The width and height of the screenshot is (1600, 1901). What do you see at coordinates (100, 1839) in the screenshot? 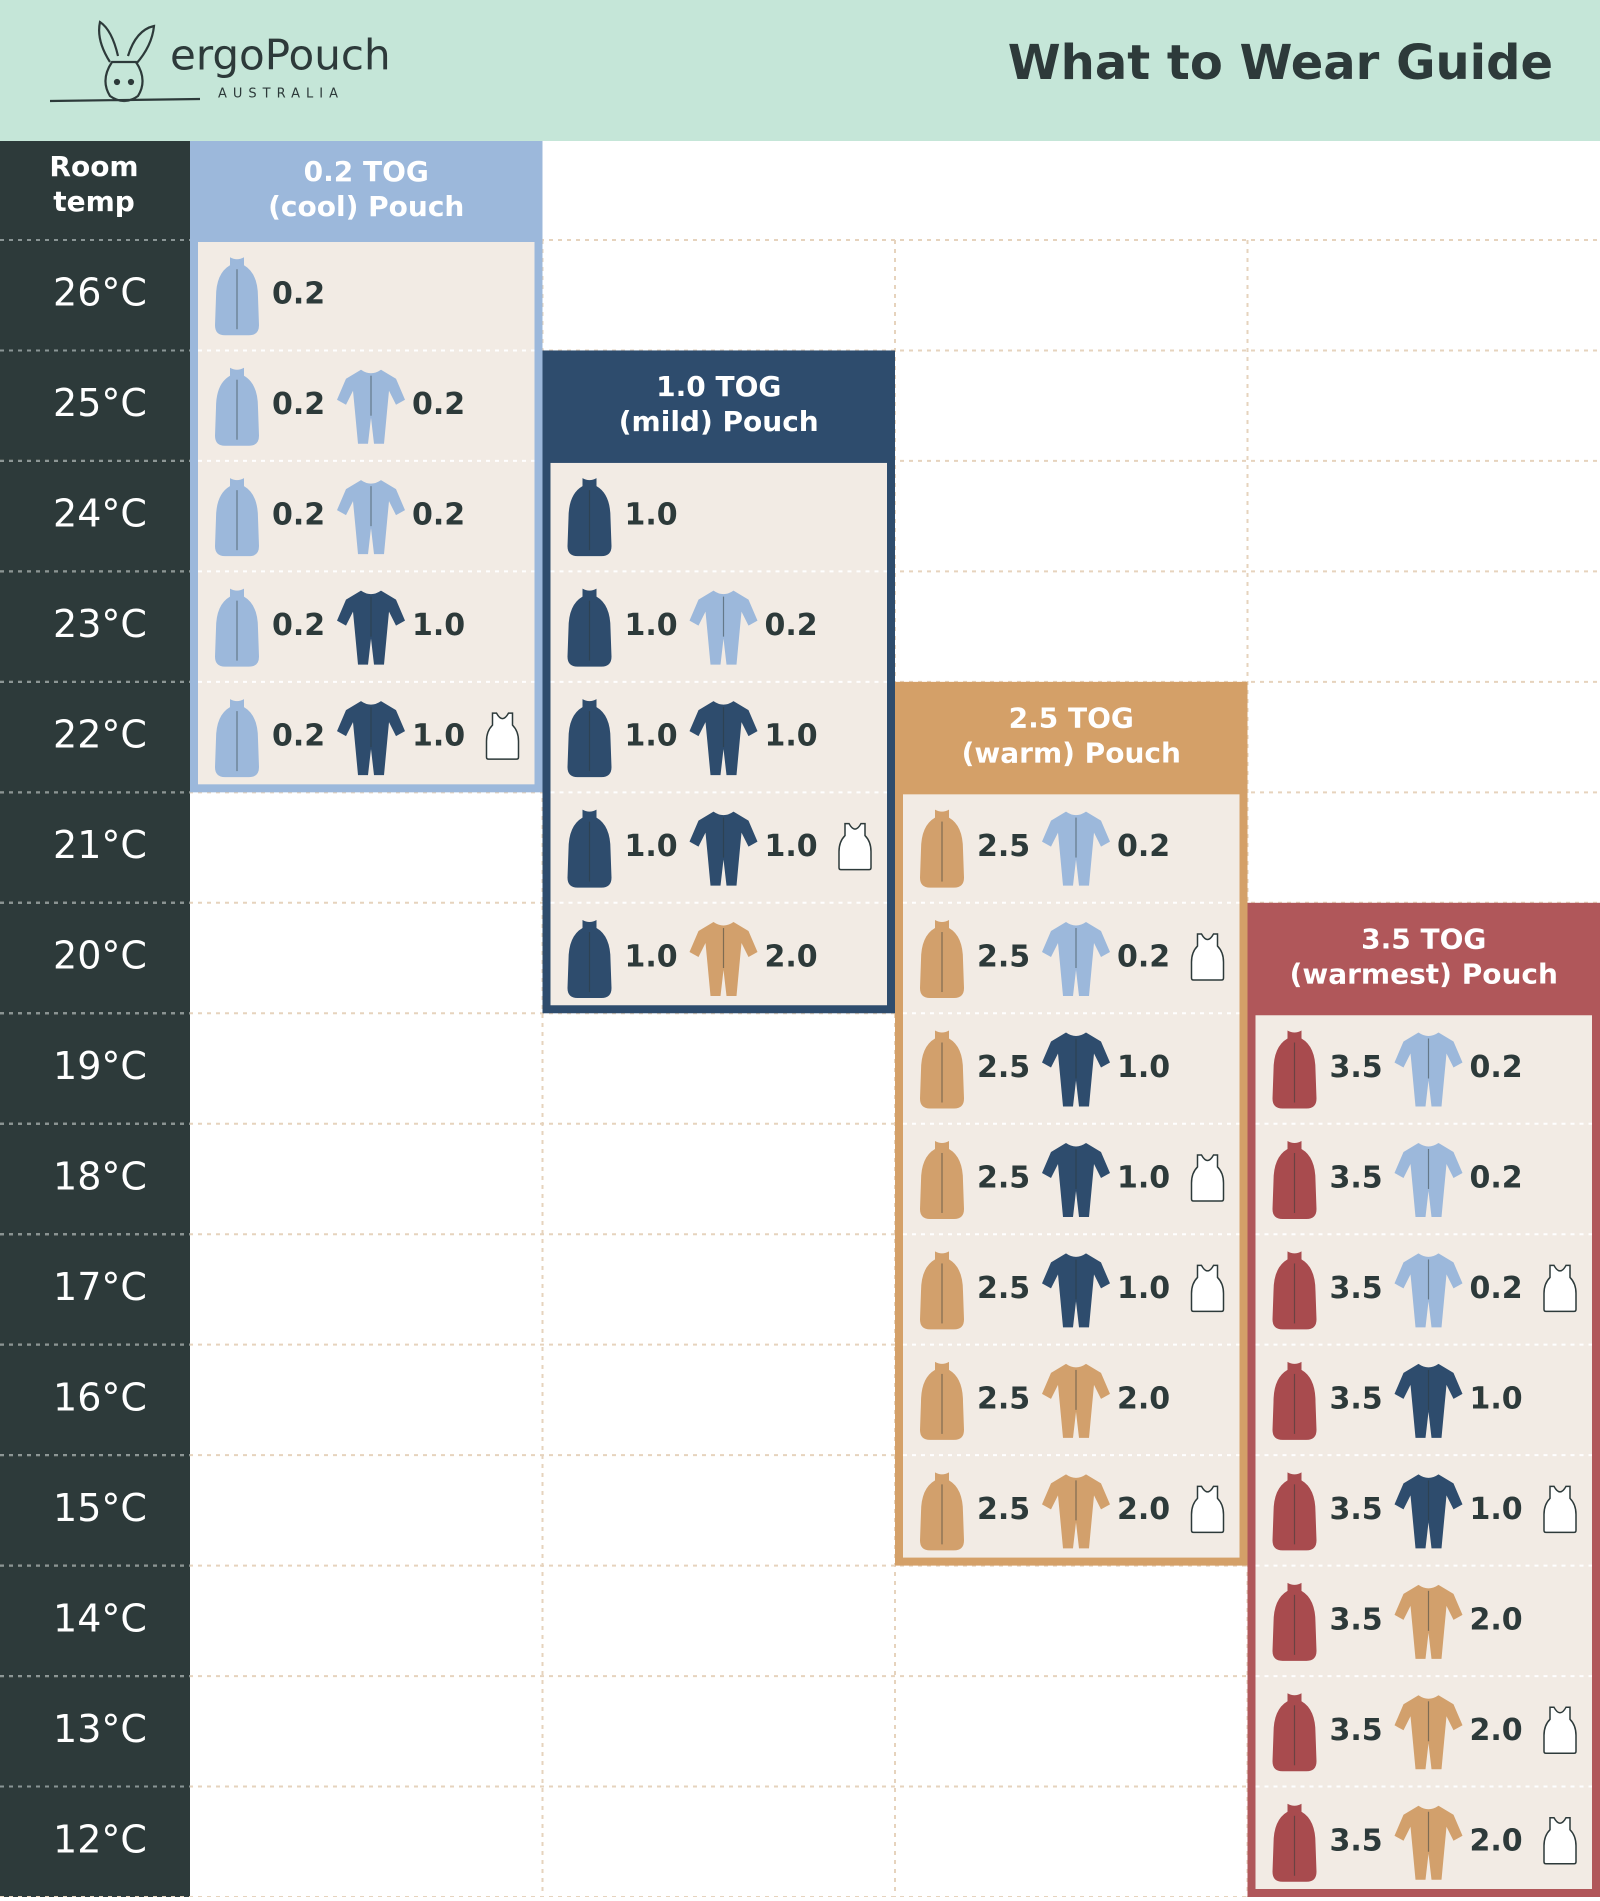
I see `temp-label: 12°C` at bounding box center [100, 1839].